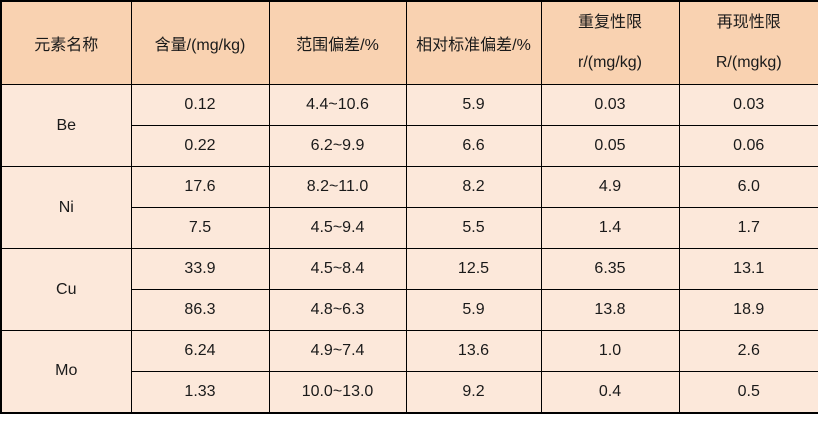 The width and height of the screenshot is (818, 424). I want to click on table-row: 0.22 6.2~9.9 6.6 0.05 0.06, so click(409, 146).